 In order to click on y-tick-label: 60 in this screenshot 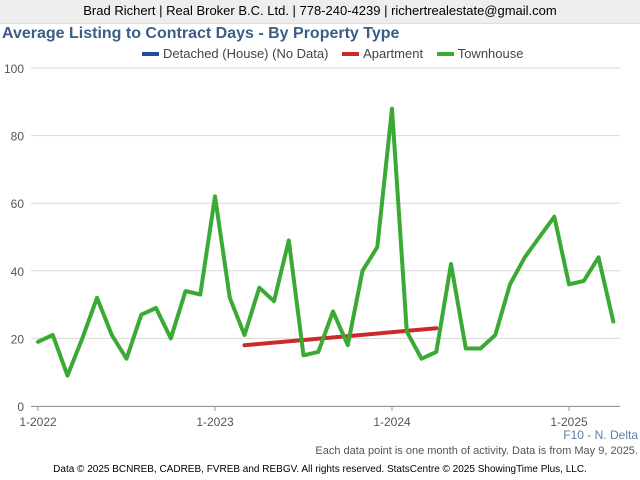, I will do `click(18, 204)`.